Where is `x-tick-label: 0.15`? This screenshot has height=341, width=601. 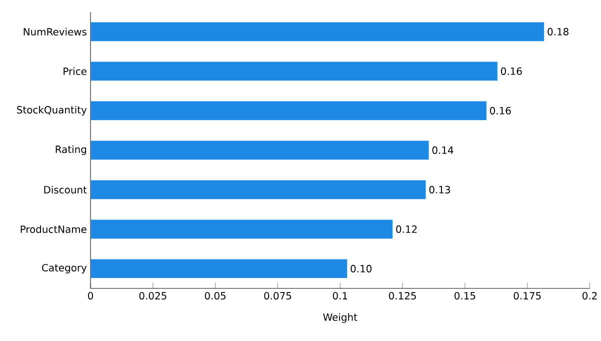
x-tick-label: 0.15 is located at coordinates (465, 296).